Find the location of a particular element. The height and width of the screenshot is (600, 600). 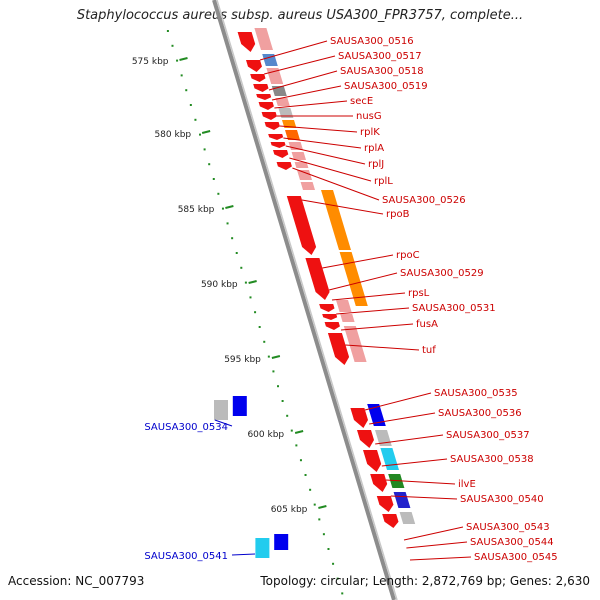

gene-label-right: SAUSA300_0518 is located at coordinates (382, 71).